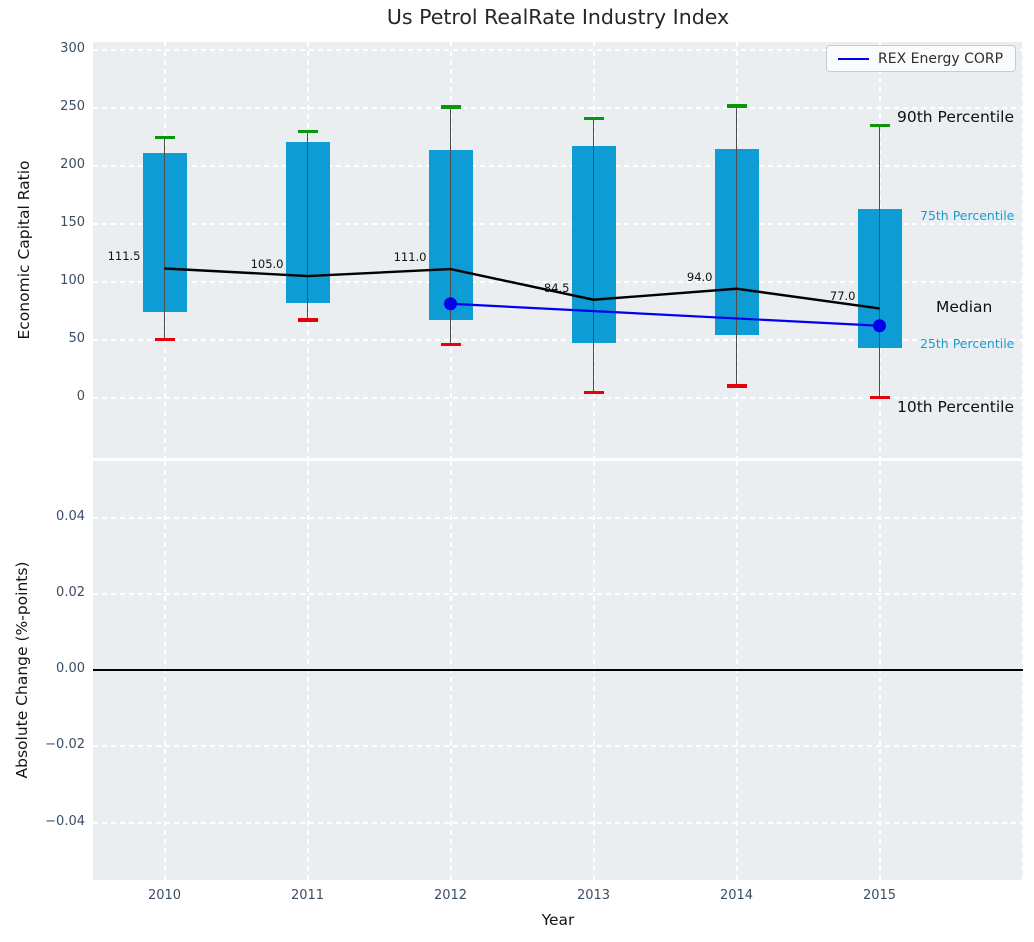 Image resolution: width=1034 pixels, height=942 pixels. What do you see at coordinates (72, 222) in the screenshot?
I see `y-tick-label: 150` at bounding box center [72, 222].